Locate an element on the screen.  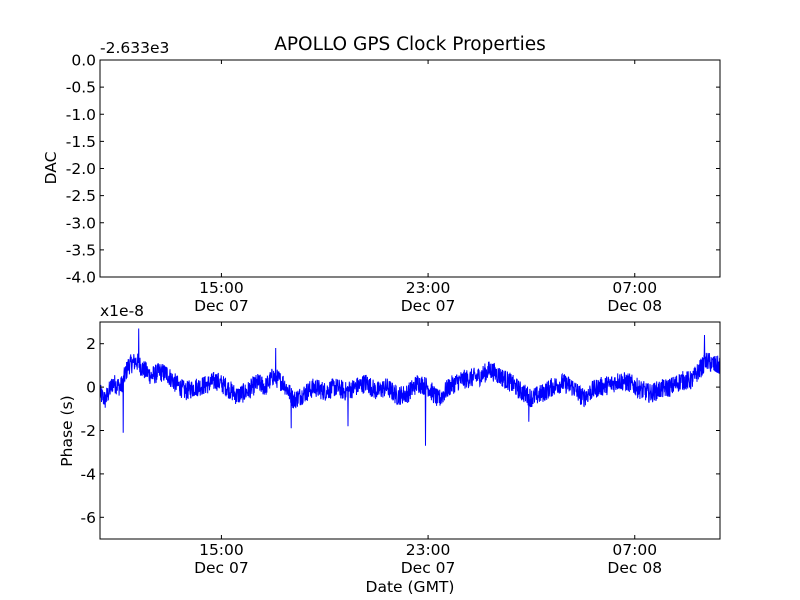
y-tick-label: 2 is located at coordinates (91, 344).